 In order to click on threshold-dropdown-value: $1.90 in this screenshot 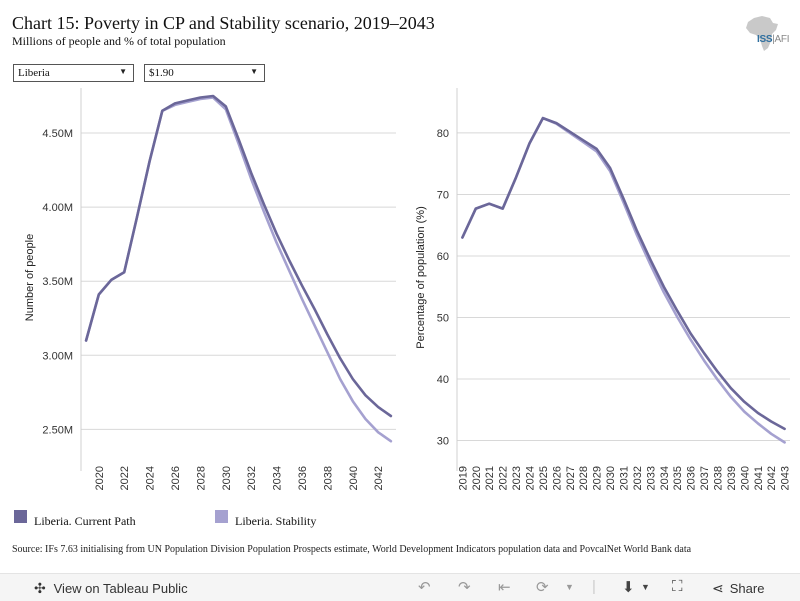, I will do `click(161, 73)`.